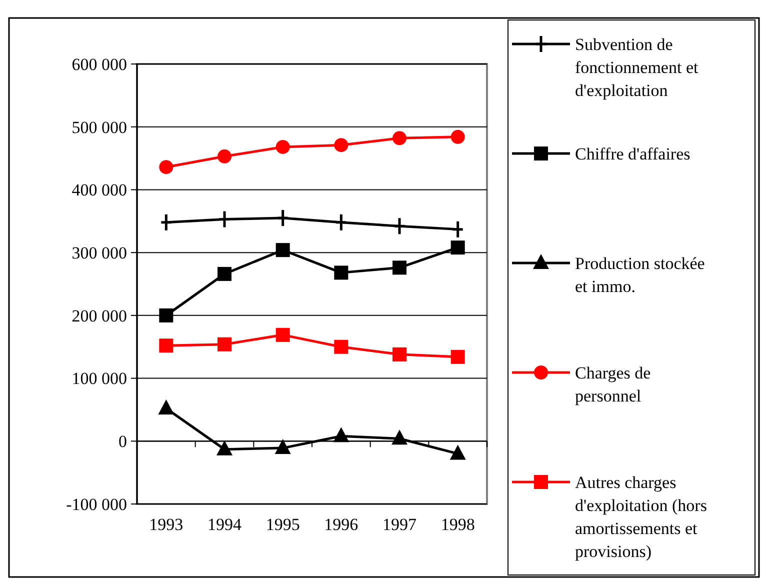 This screenshot has width=761, height=579. What do you see at coordinates (457, 524) in the screenshot?
I see `x-tick-label: 1998` at bounding box center [457, 524].